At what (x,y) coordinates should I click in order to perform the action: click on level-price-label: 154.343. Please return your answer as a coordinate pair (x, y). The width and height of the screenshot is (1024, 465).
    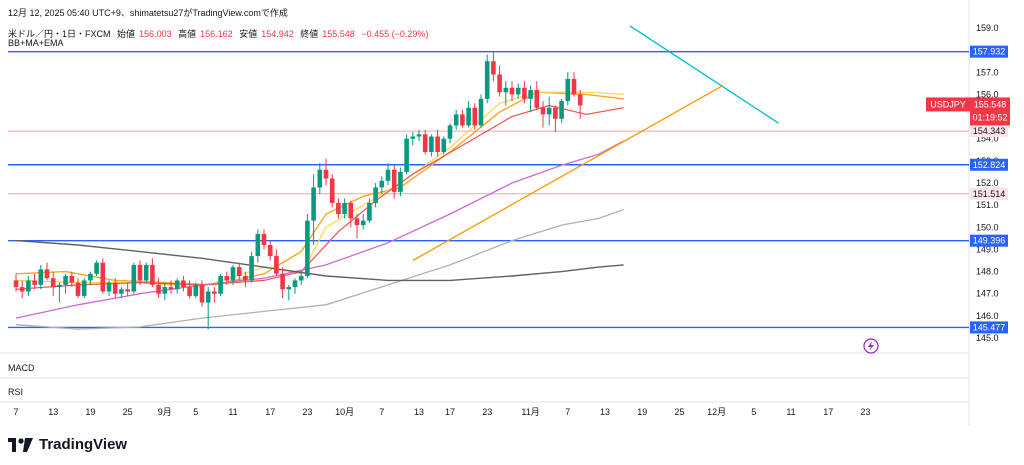
    Looking at the image, I should click on (989, 131).